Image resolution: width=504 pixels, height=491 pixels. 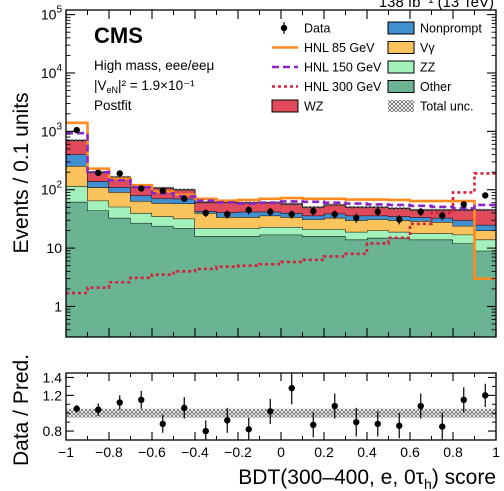 I want to click on x-axis-title-subscript: h, so click(x=428, y=483).